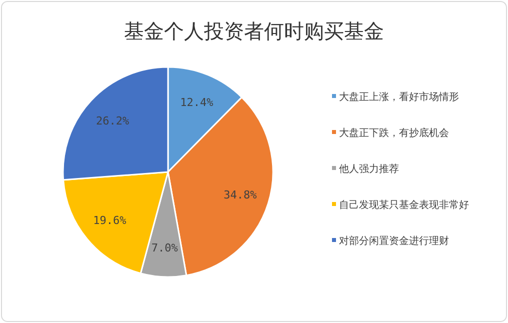 The image size is (508, 323). Describe the element at coordinates (113, 121) in the screenshot. I see `data-label: 26.2%` at that location.